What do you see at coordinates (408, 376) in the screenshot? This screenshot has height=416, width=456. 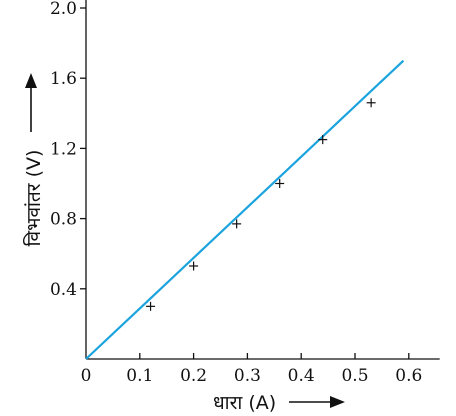 I see `x-tick-label: 0.6` at bounding box center [408, 376].